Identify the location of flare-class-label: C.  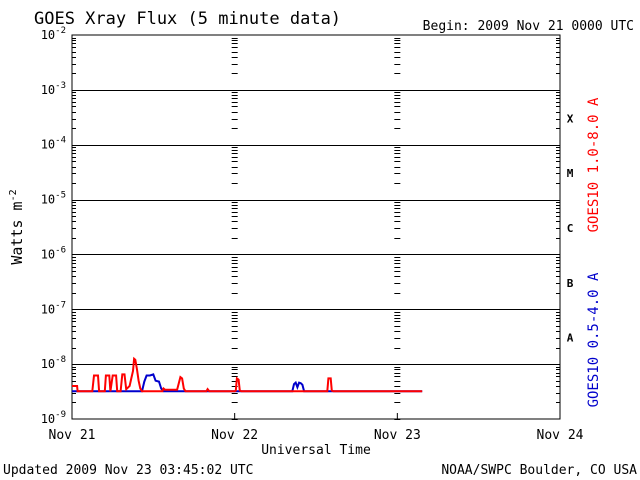
(570, 228).